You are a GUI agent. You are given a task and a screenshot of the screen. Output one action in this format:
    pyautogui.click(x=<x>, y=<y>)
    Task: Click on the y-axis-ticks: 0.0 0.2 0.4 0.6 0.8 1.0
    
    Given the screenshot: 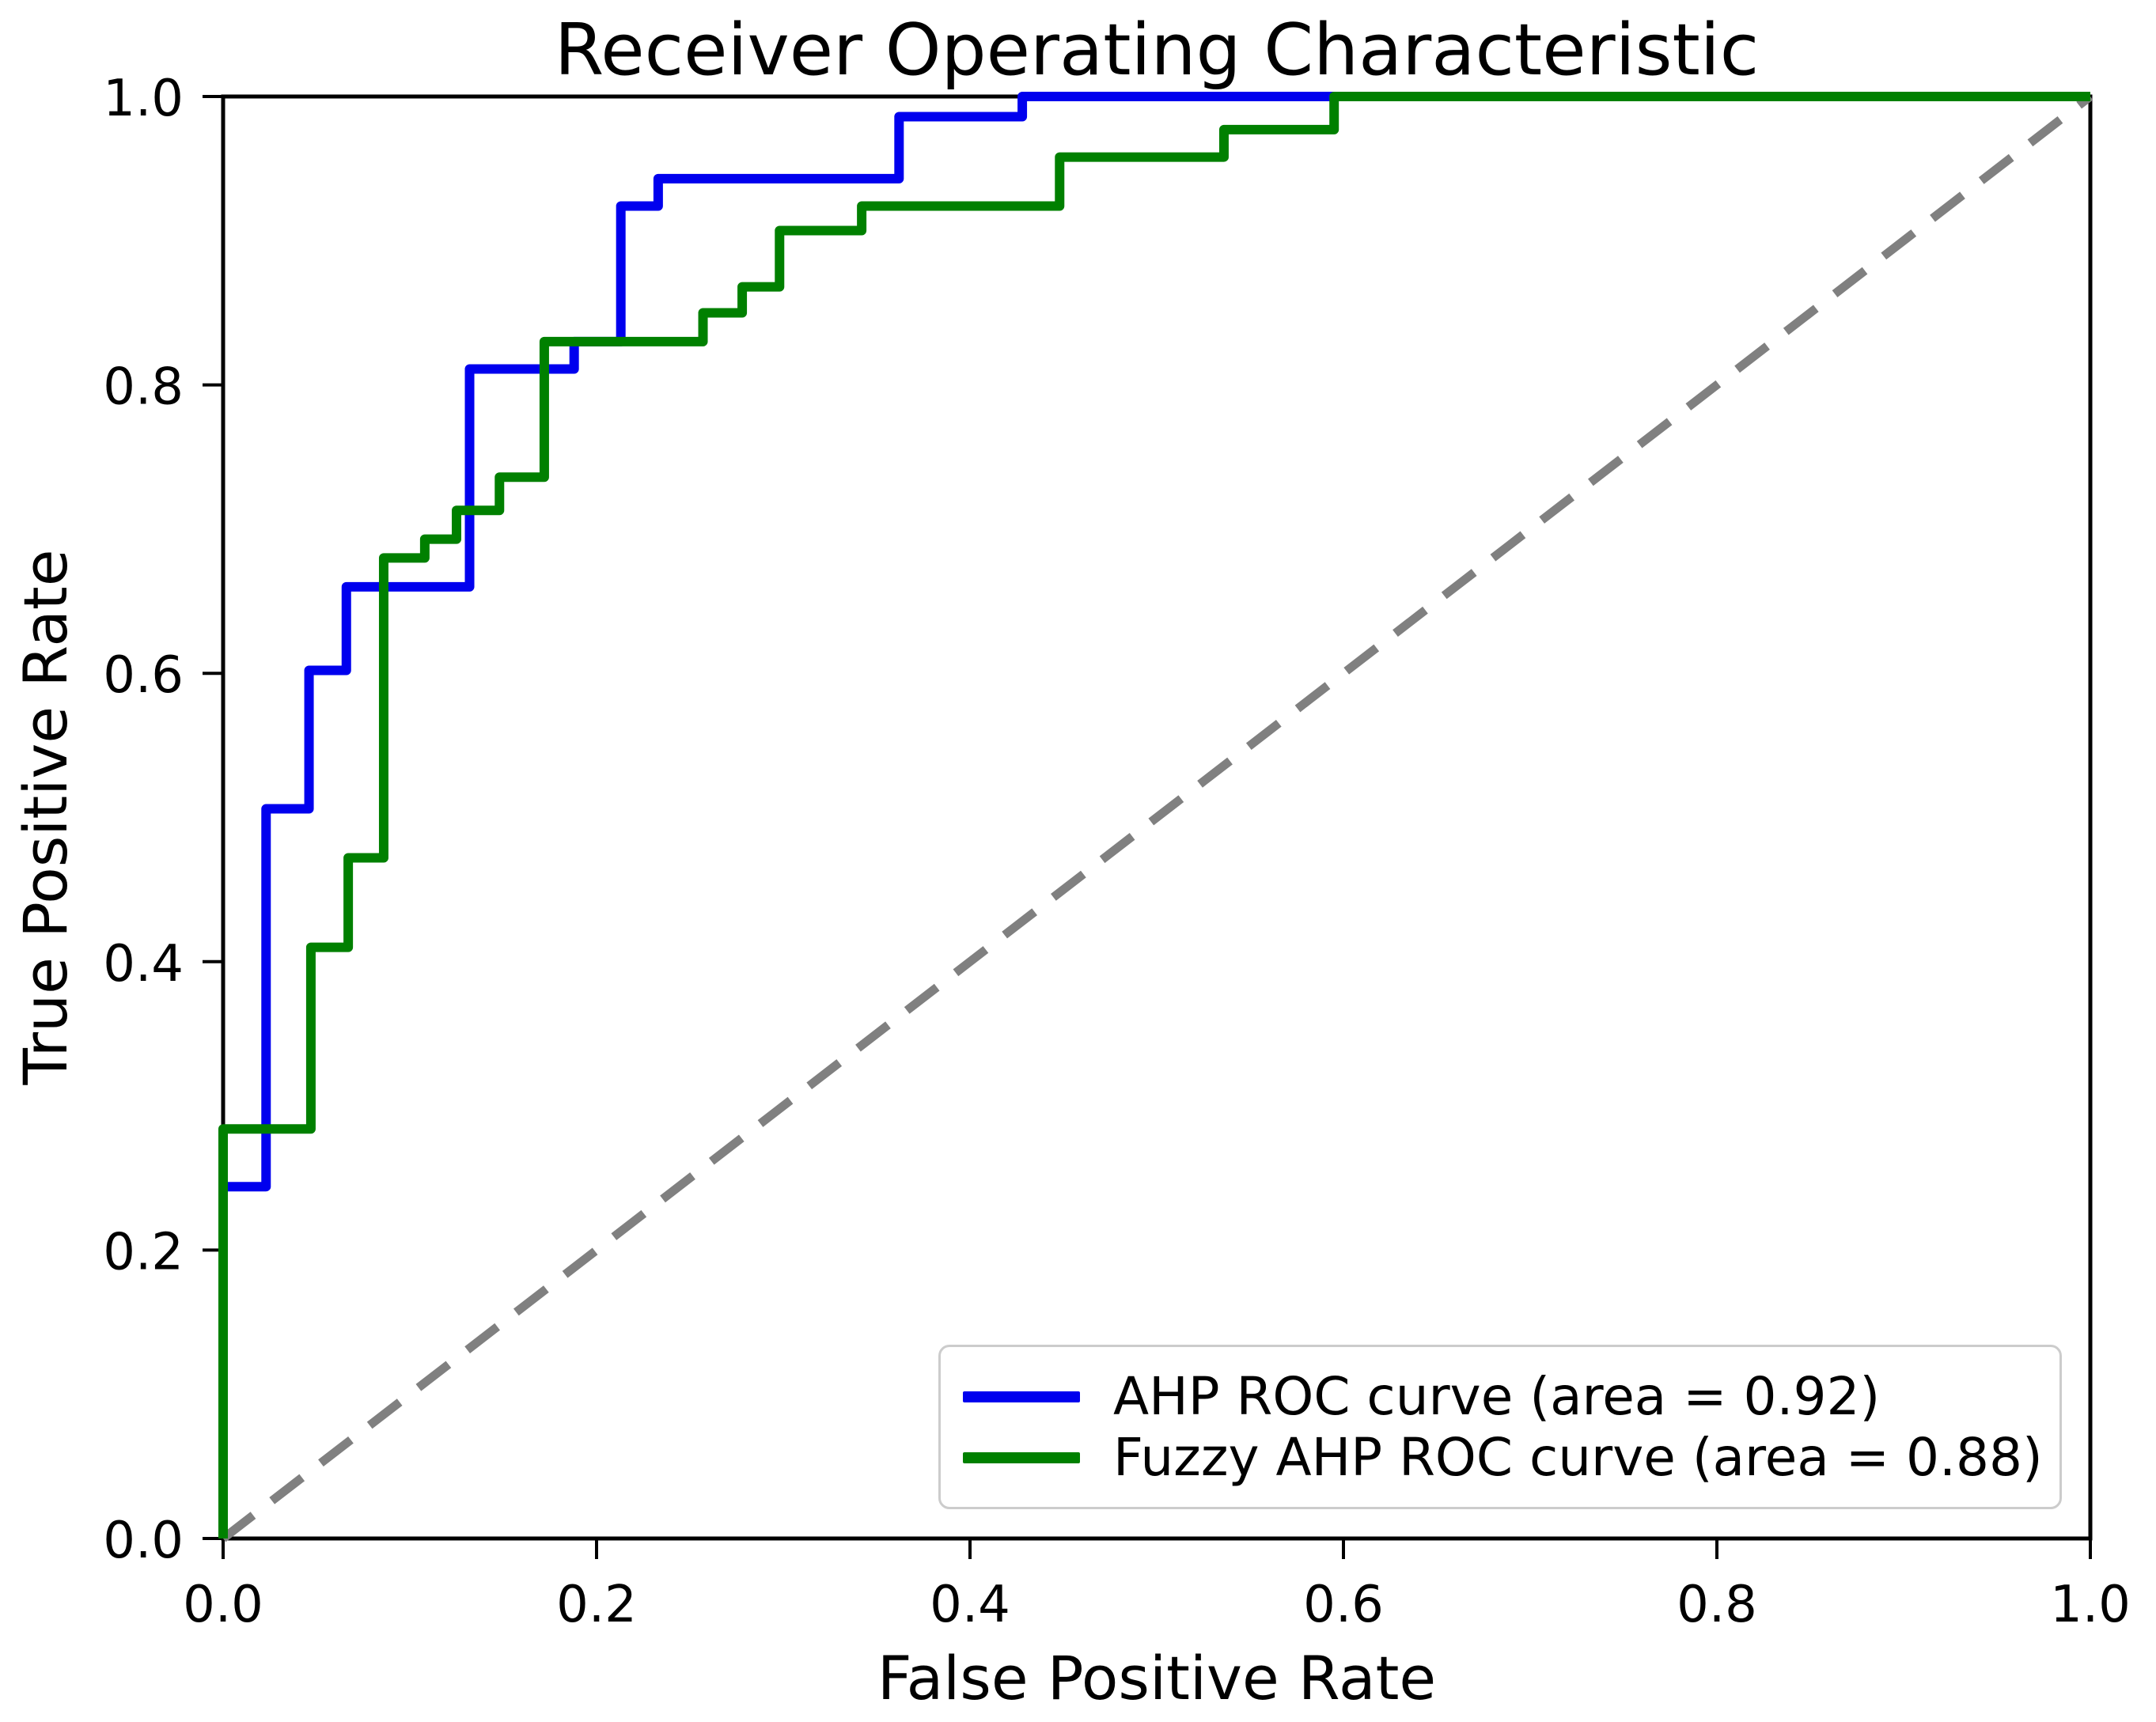 What is the action you would take?
    pyautogui.click(x=163, y=820)
    